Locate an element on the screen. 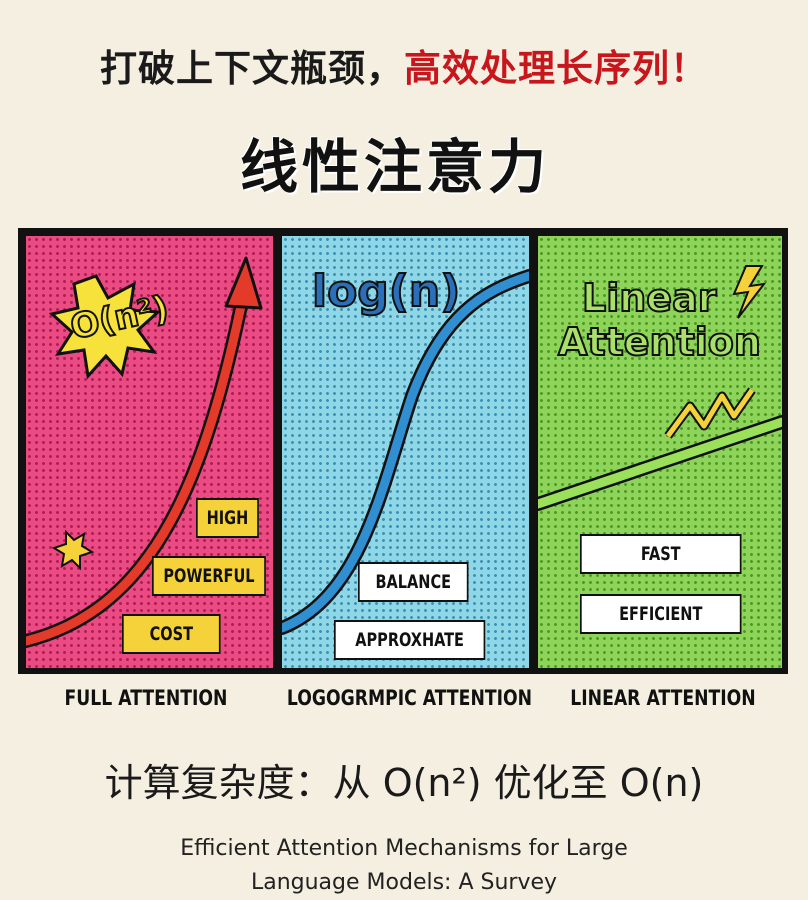 Image resolution: width=808 pixels, height=900 pixels. complexity-label-log: log(n) is located at coordinates (386, 291).